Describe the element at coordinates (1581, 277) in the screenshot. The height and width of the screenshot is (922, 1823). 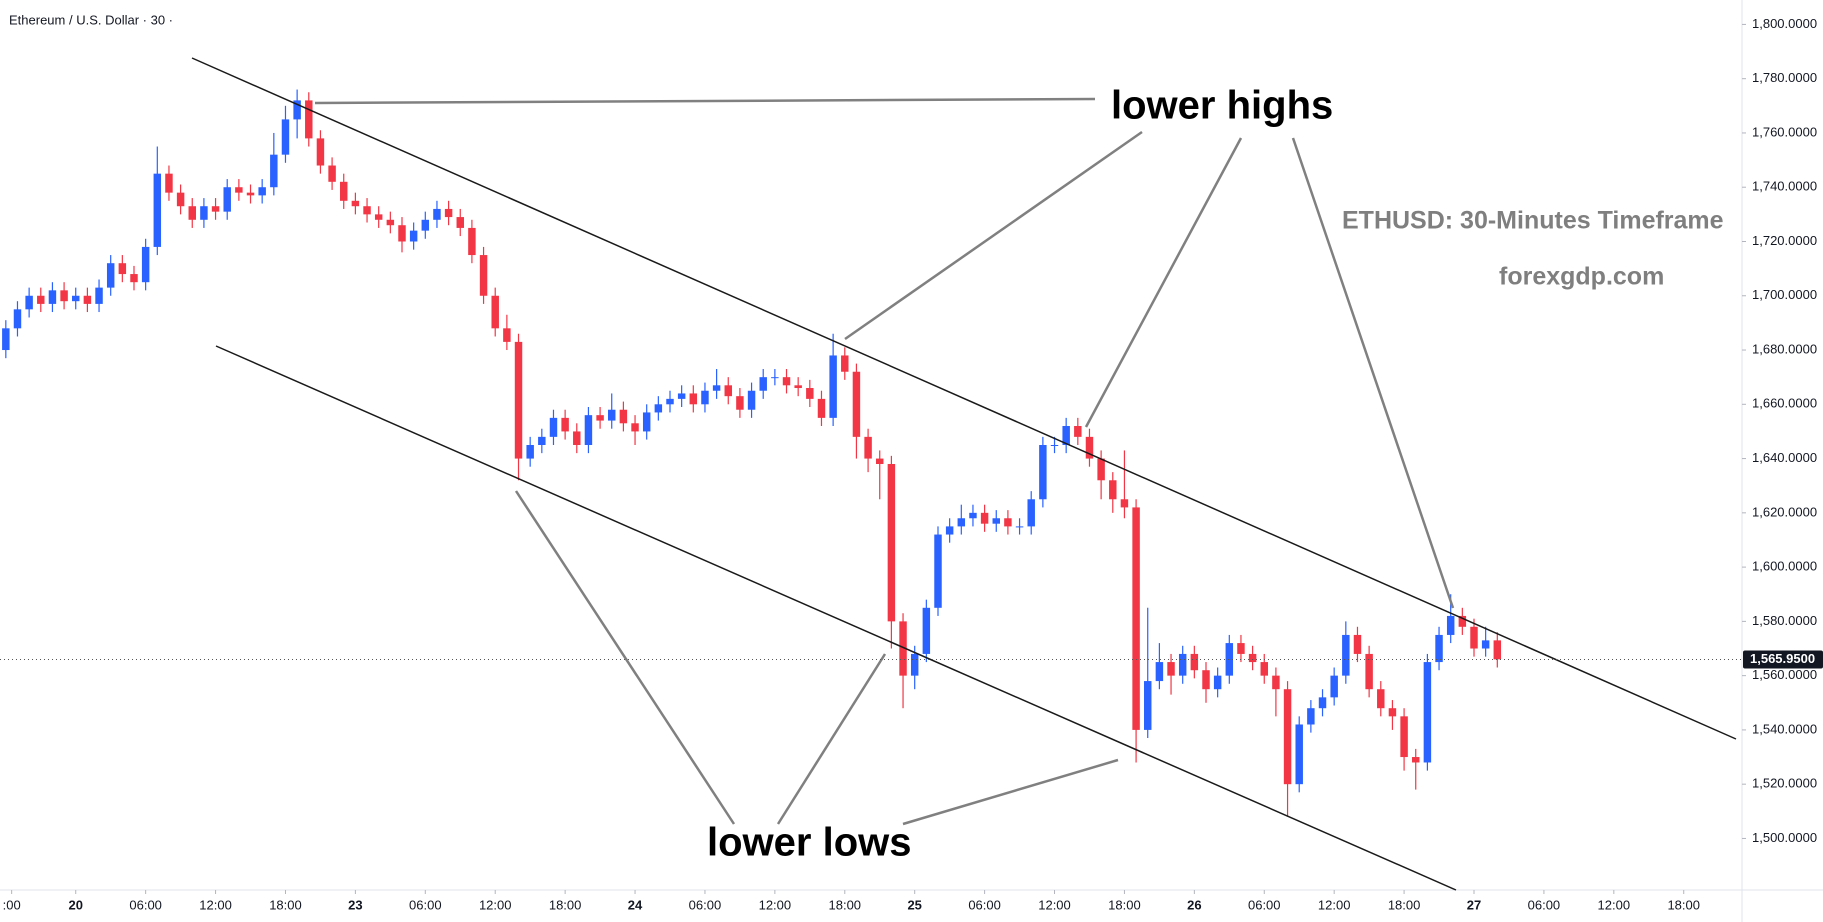
I see `website-note: forexgdp.com` at that location.